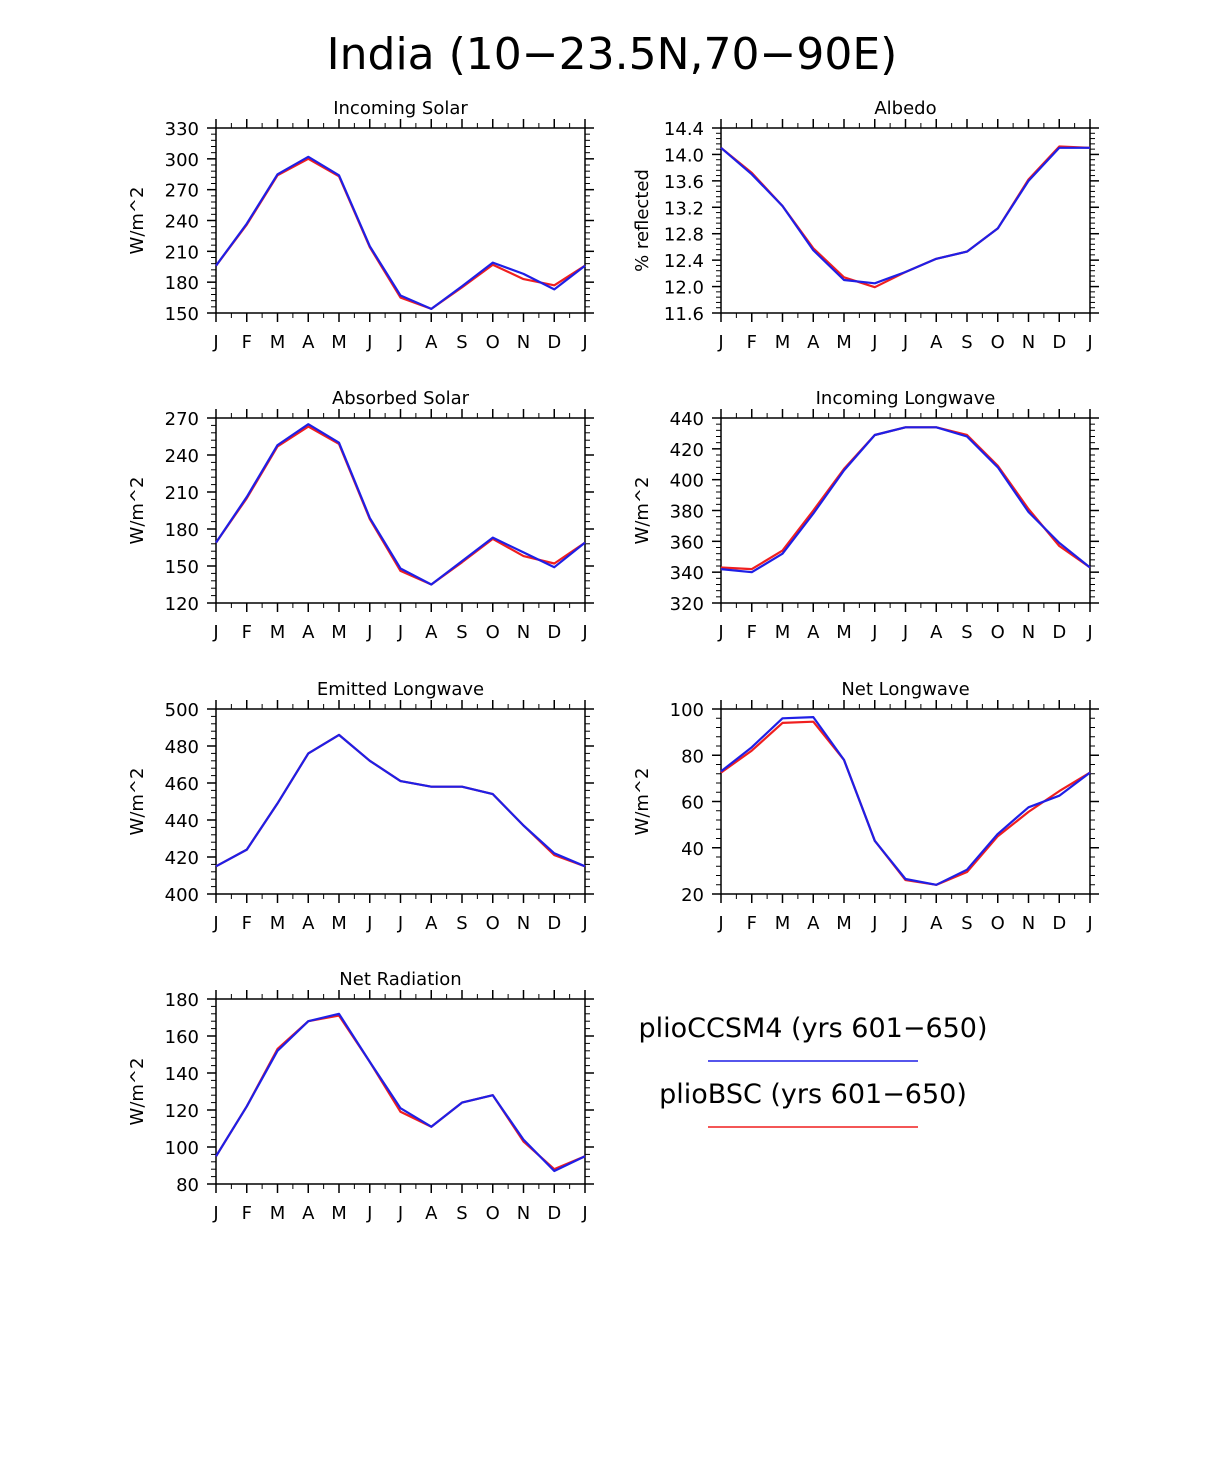  What do you see at coordinates (182, 1037) in the screenshot?
I see `y-tick-label: 160` at bounding box center [182, 1037].